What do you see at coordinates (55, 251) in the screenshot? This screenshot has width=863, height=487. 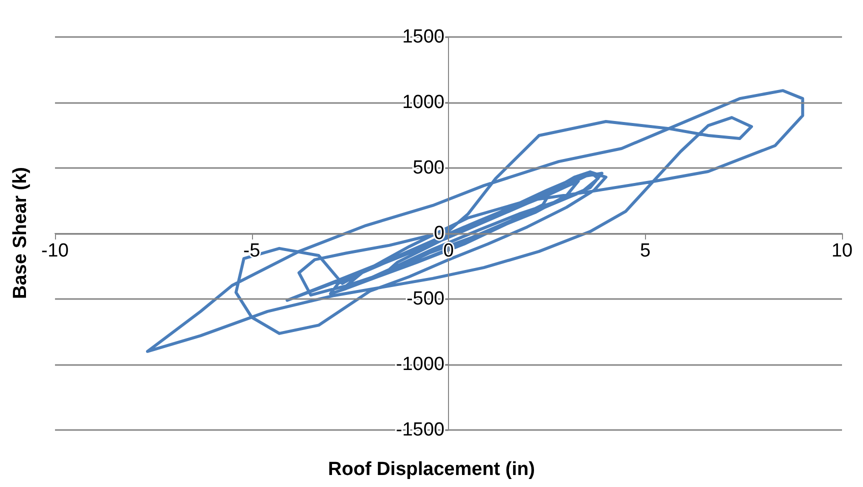 I see `x-tick-label: -10` at bounding box center [55, 251].